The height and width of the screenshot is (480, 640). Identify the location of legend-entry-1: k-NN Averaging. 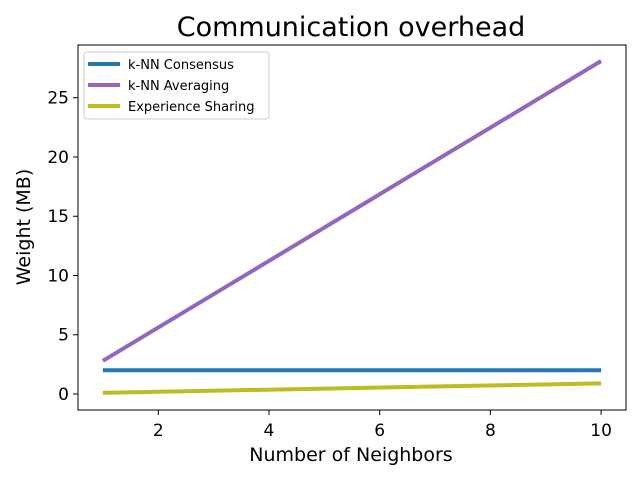
(178, 86).